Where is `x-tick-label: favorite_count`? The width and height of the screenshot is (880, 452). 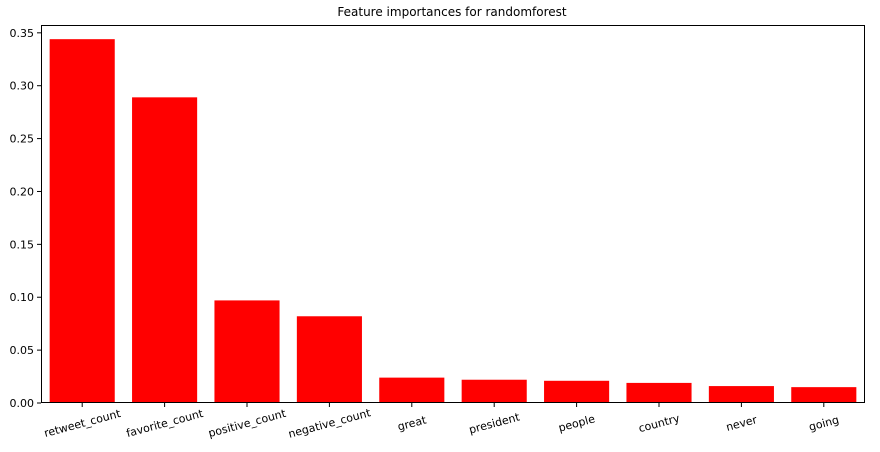 x-tick-label: favorite_count is located at coordinates (165, 423).